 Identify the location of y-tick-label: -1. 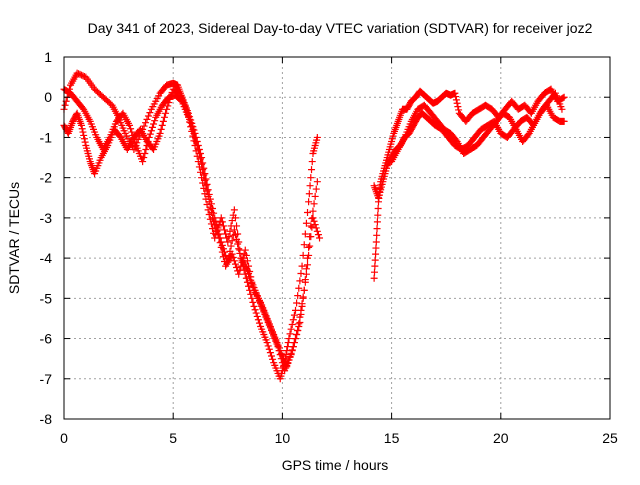
(46, 137).